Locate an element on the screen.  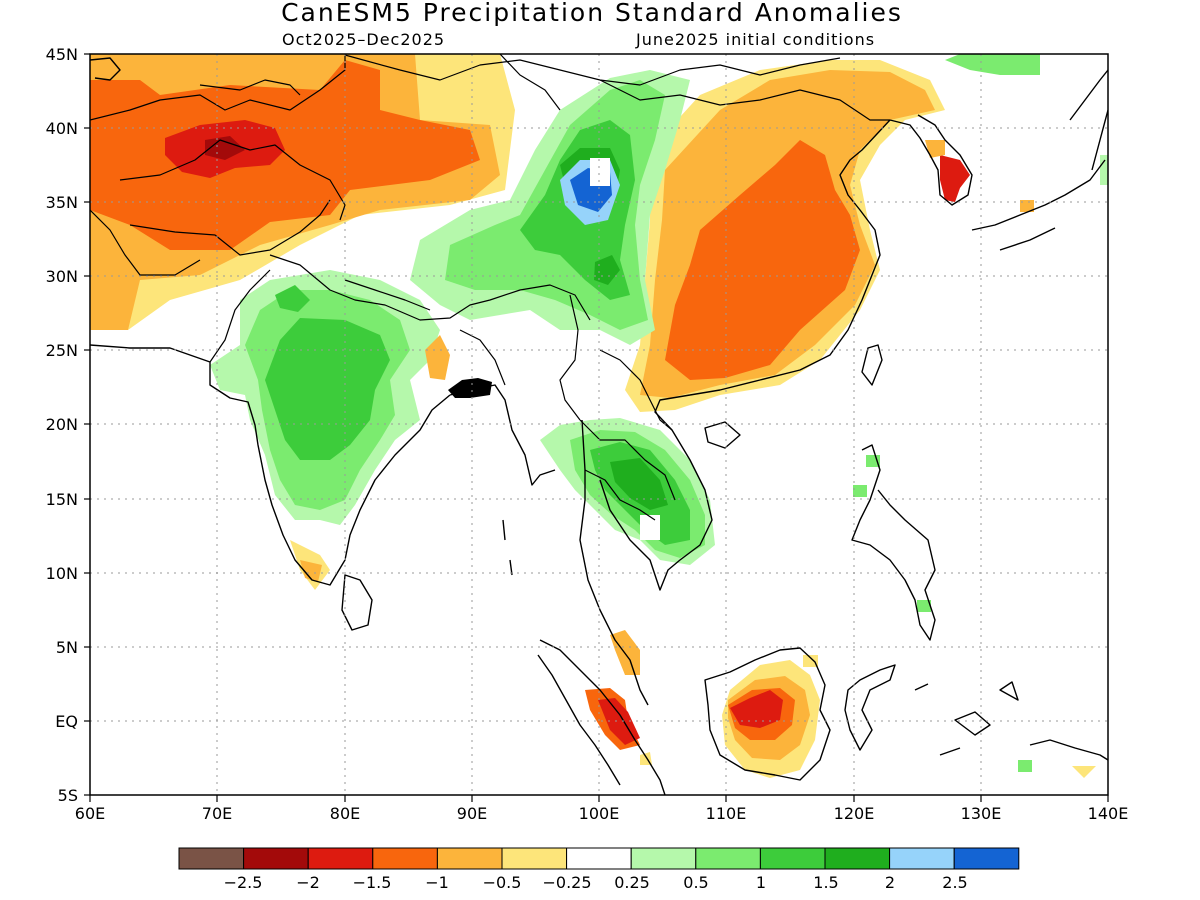
map-title: CanESM5 Precipitation Standard Anomalies is located at coordinates (592, 13).